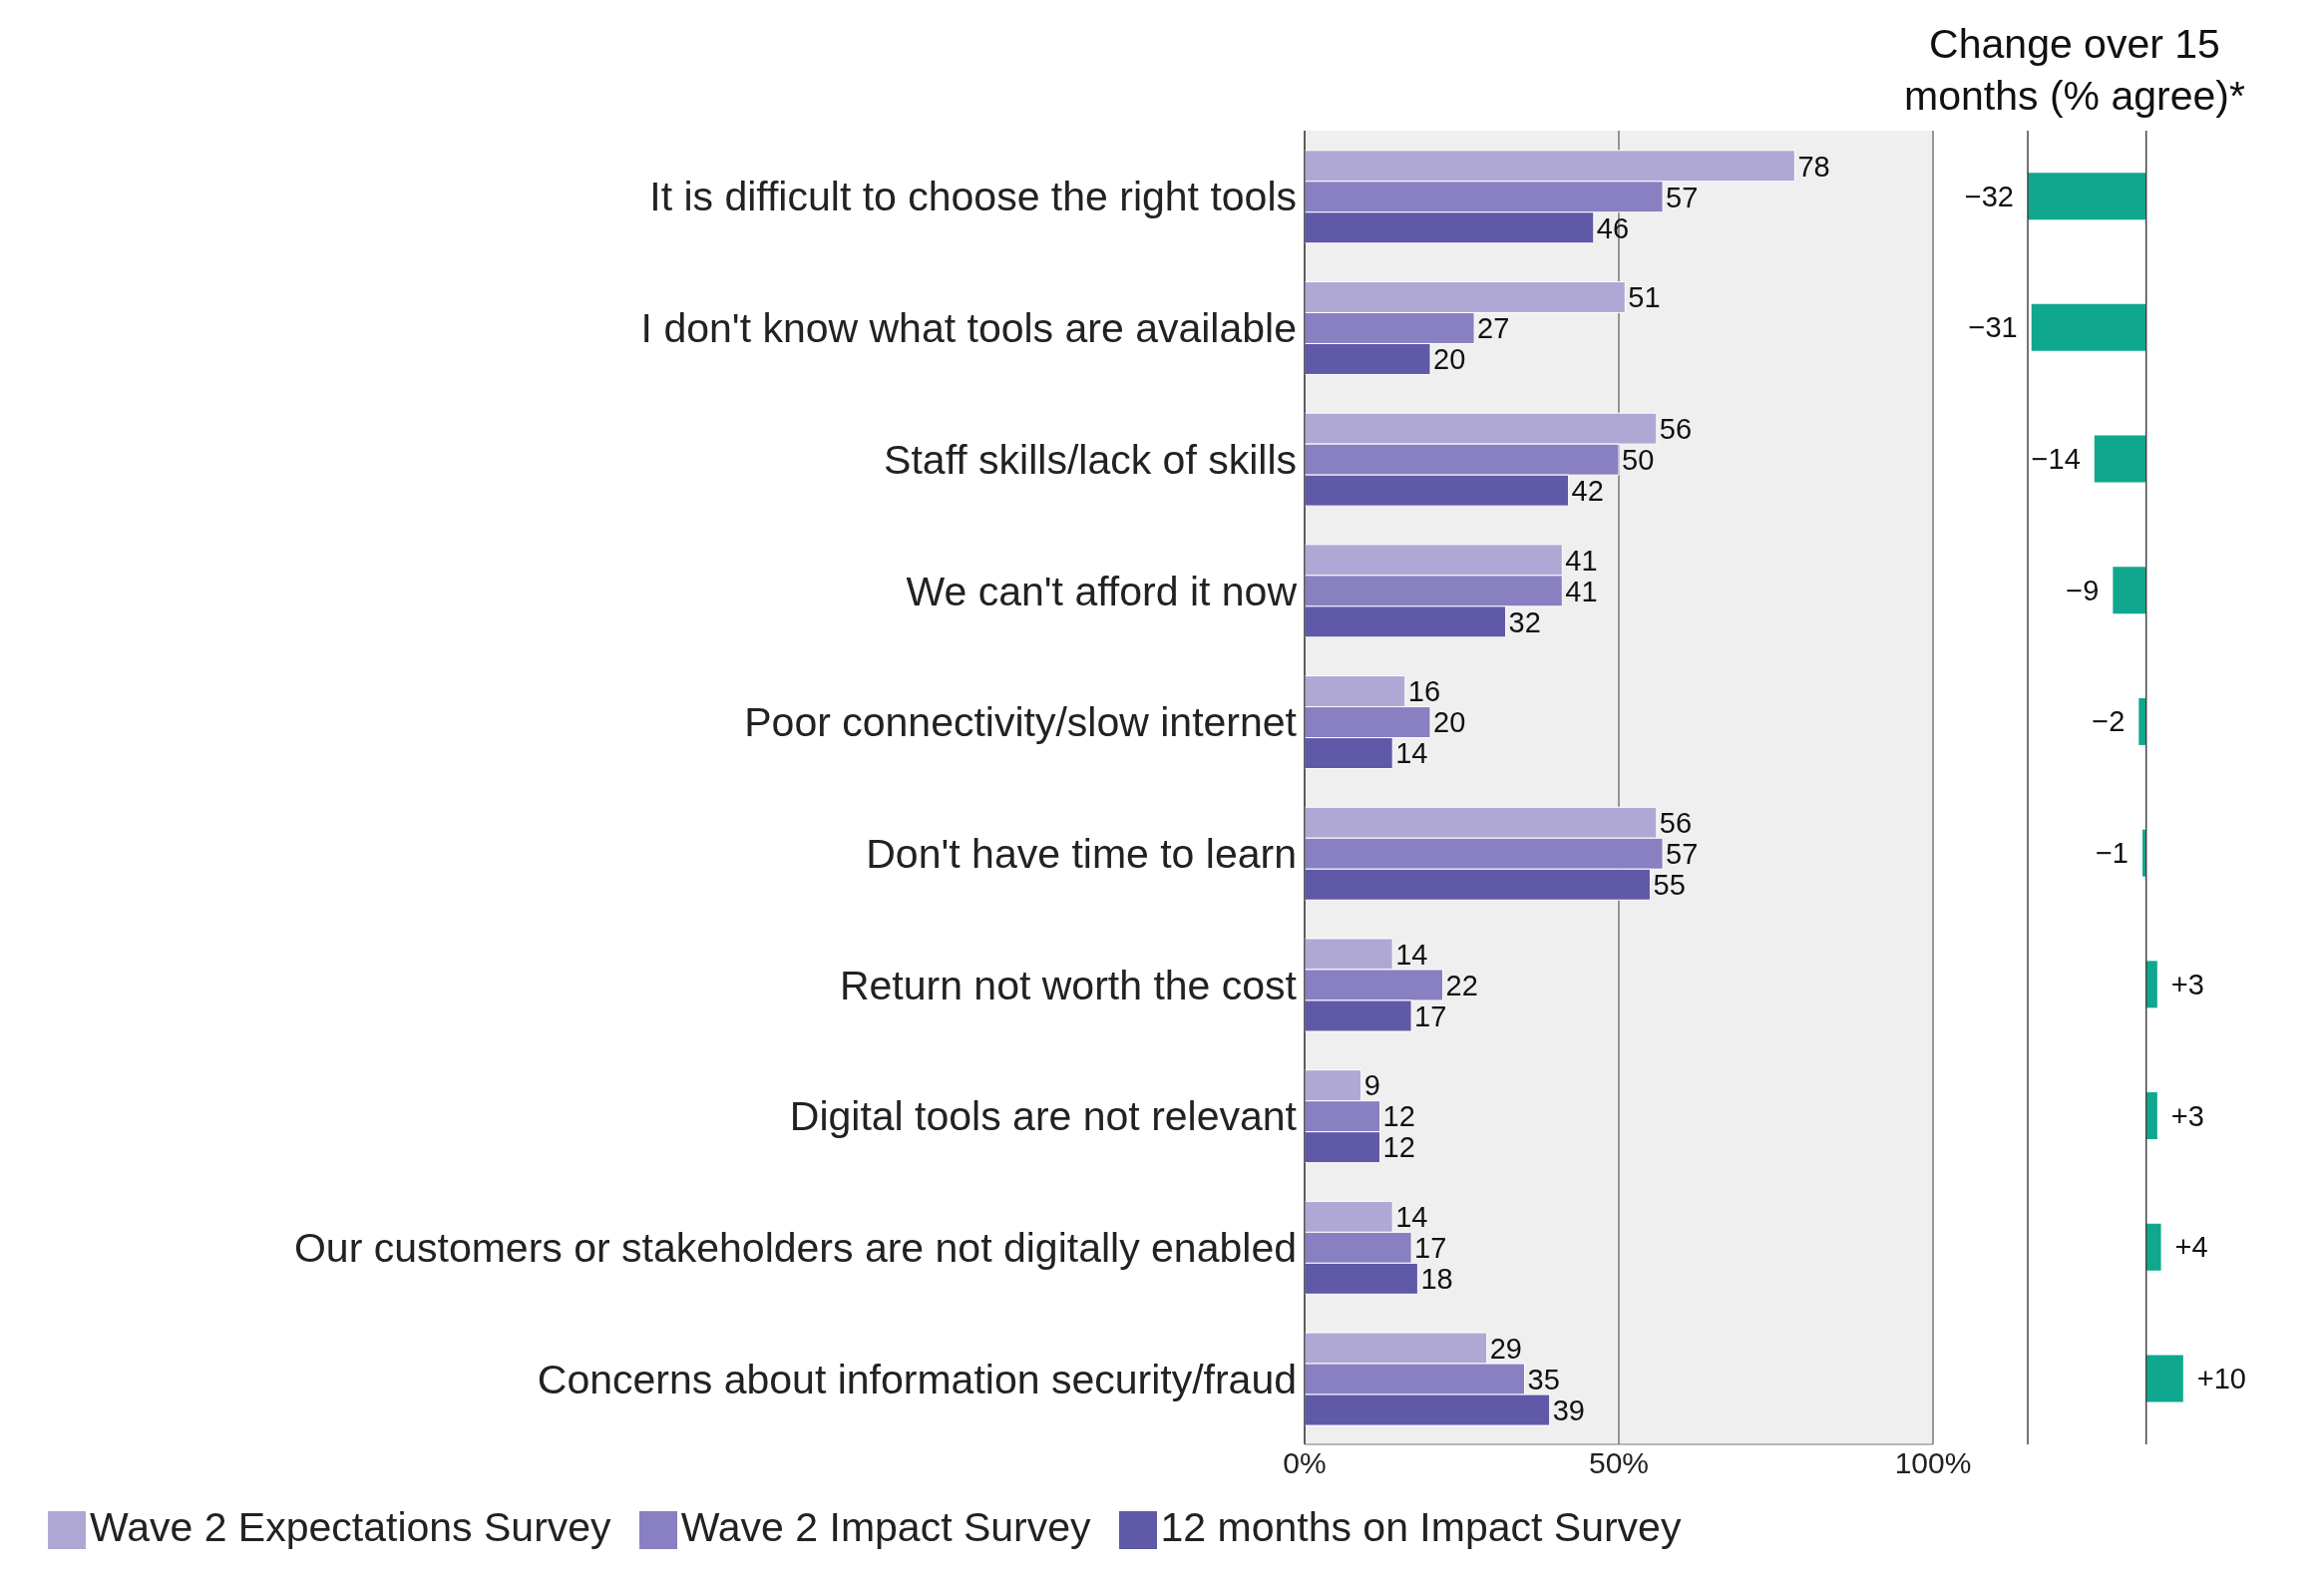  What do you see at coordinates (1993, 327) in the screenshot?
I see `data-label: −31` at bounding box center [1993, 327].